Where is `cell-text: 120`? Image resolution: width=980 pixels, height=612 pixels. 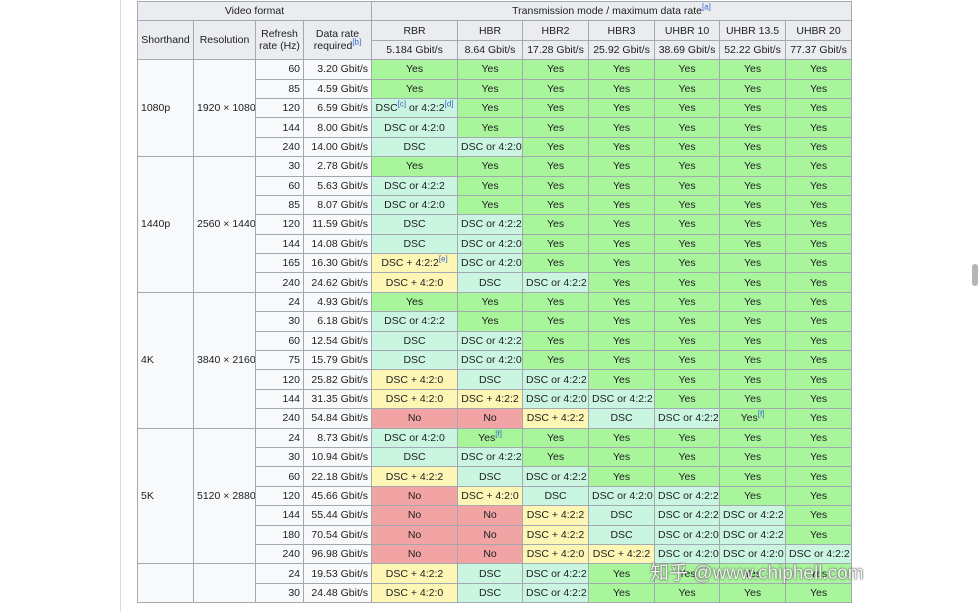
cell-text: 120 is located at coordinates (291, 108).